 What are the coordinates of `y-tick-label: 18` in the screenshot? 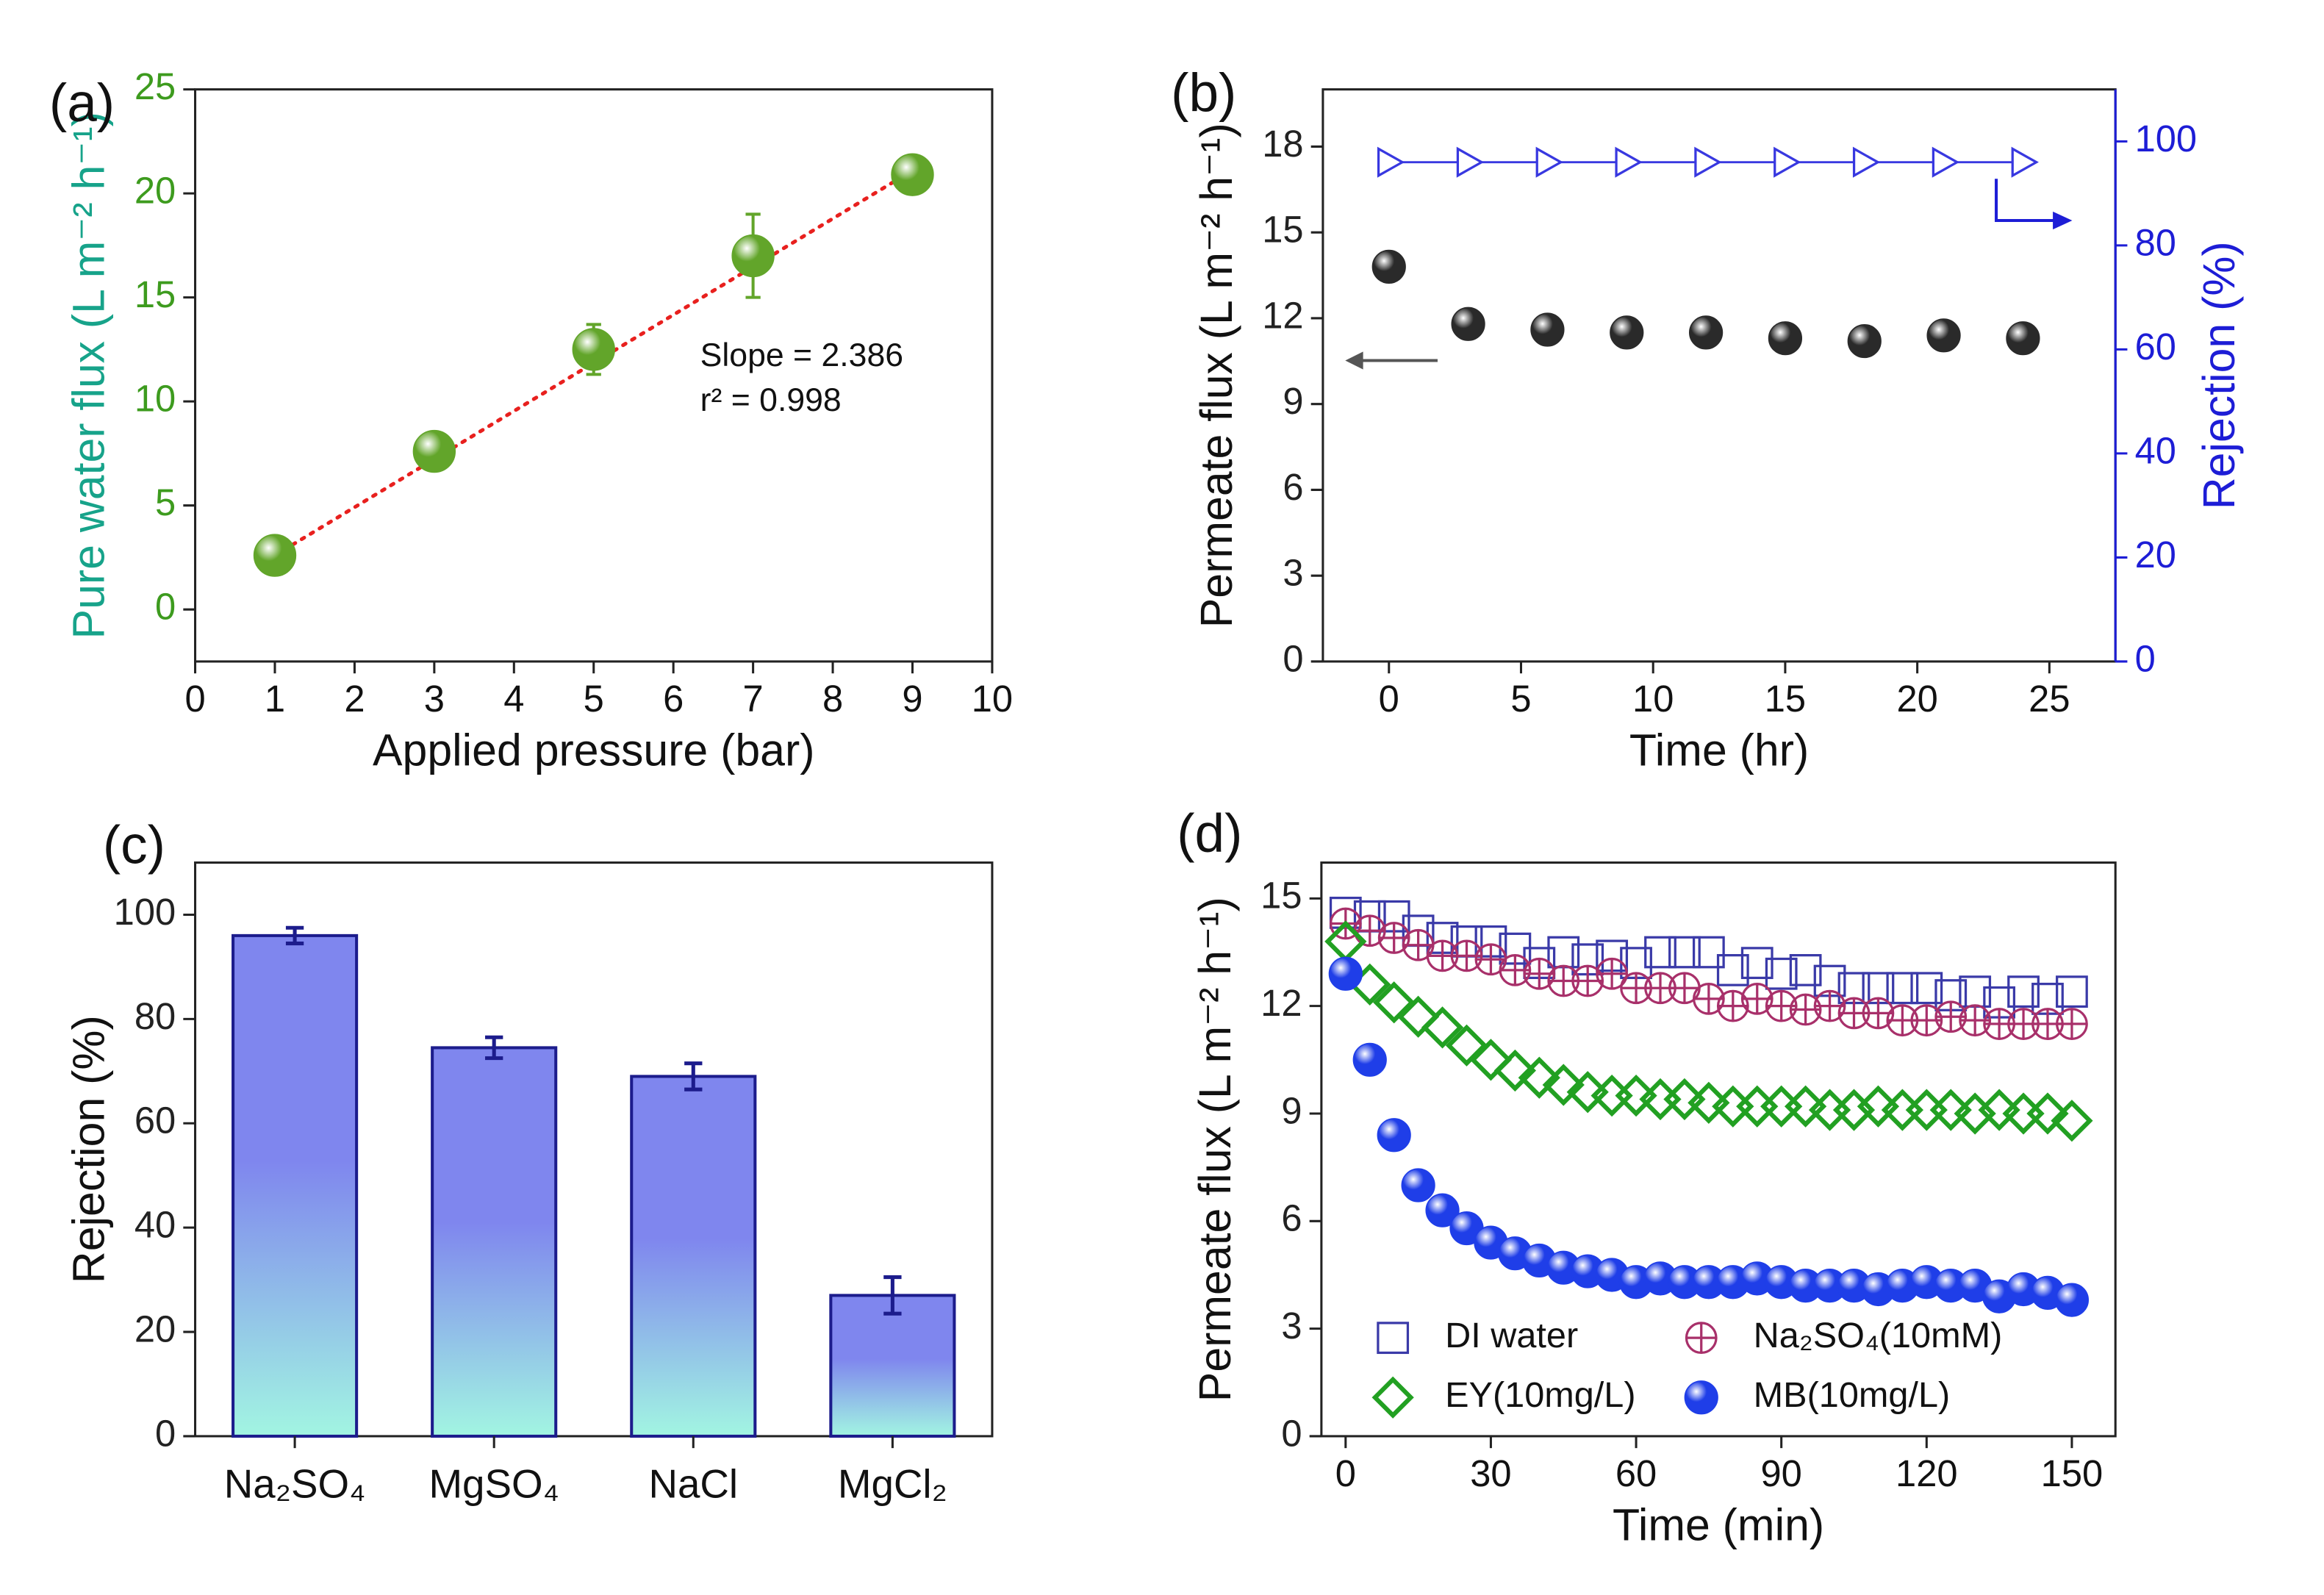 It's located at (1282, 144).